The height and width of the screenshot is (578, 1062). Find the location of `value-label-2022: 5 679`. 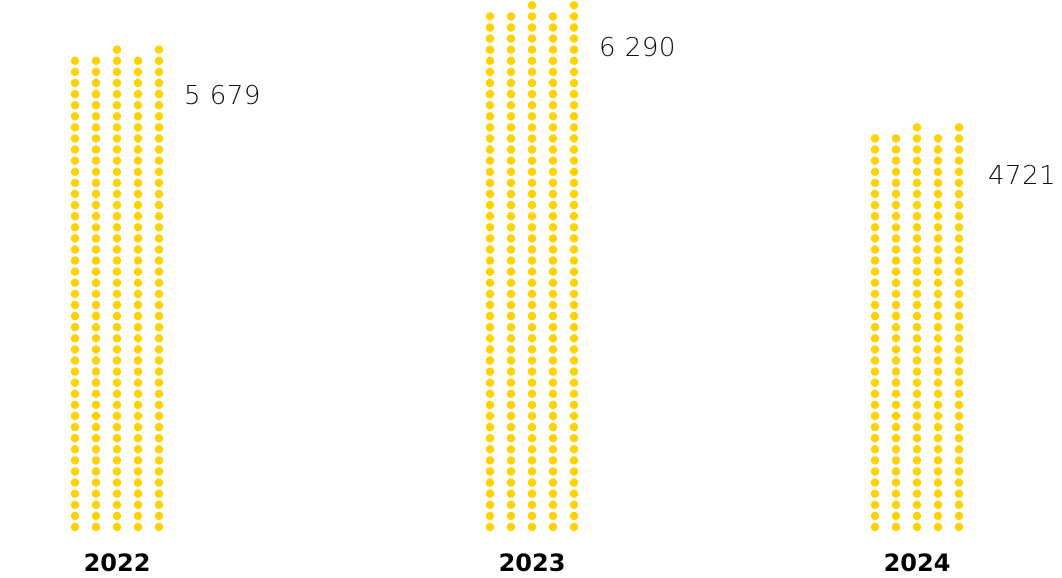

value-label-2022: 5 679 is located at coordinates (222, 96).